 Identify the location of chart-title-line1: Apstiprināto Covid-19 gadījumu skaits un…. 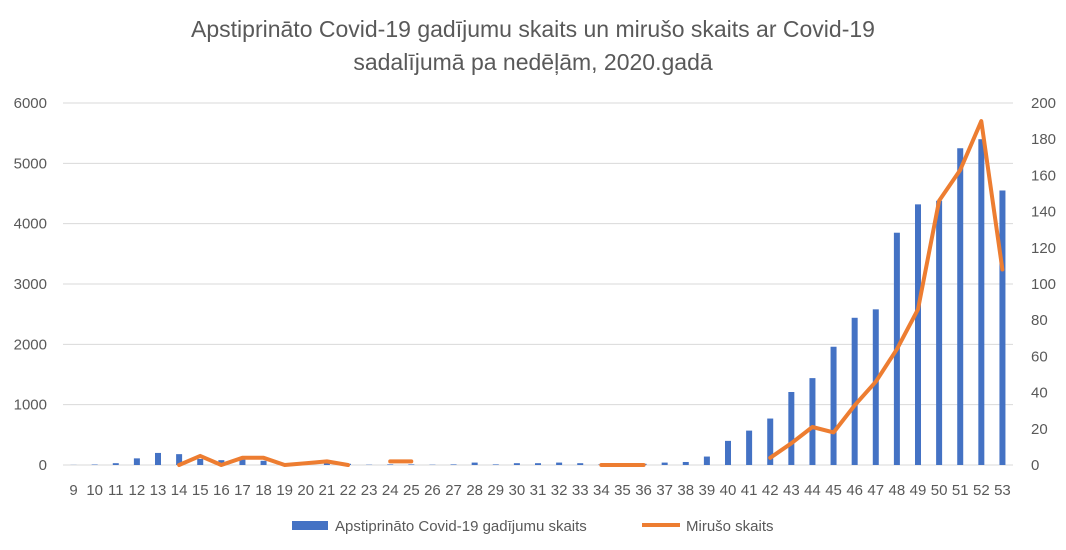
(533, 29).